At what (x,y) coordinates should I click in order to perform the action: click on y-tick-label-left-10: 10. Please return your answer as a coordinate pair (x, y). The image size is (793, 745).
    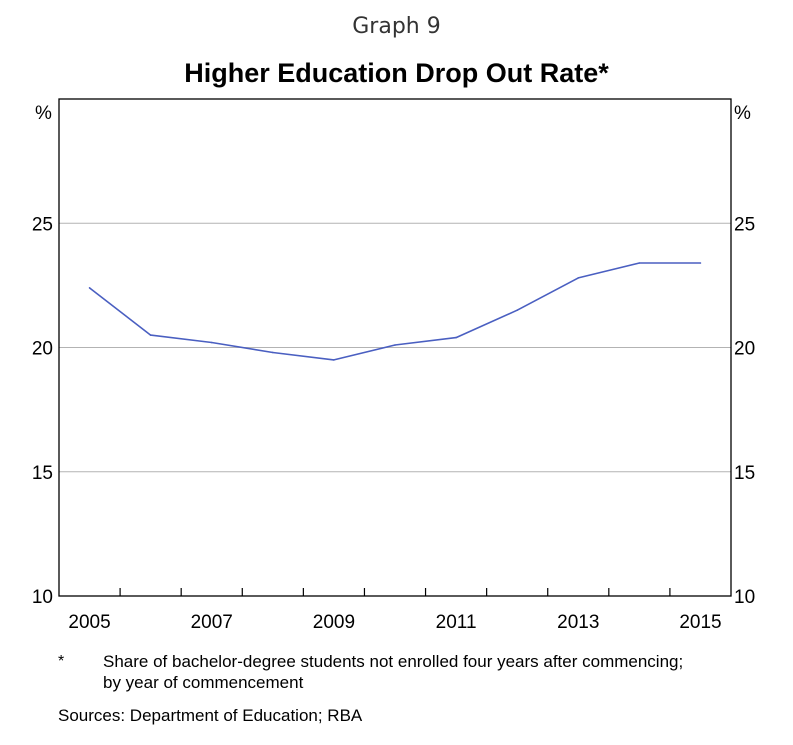
    Looking at the image, I should click on (42, 597).